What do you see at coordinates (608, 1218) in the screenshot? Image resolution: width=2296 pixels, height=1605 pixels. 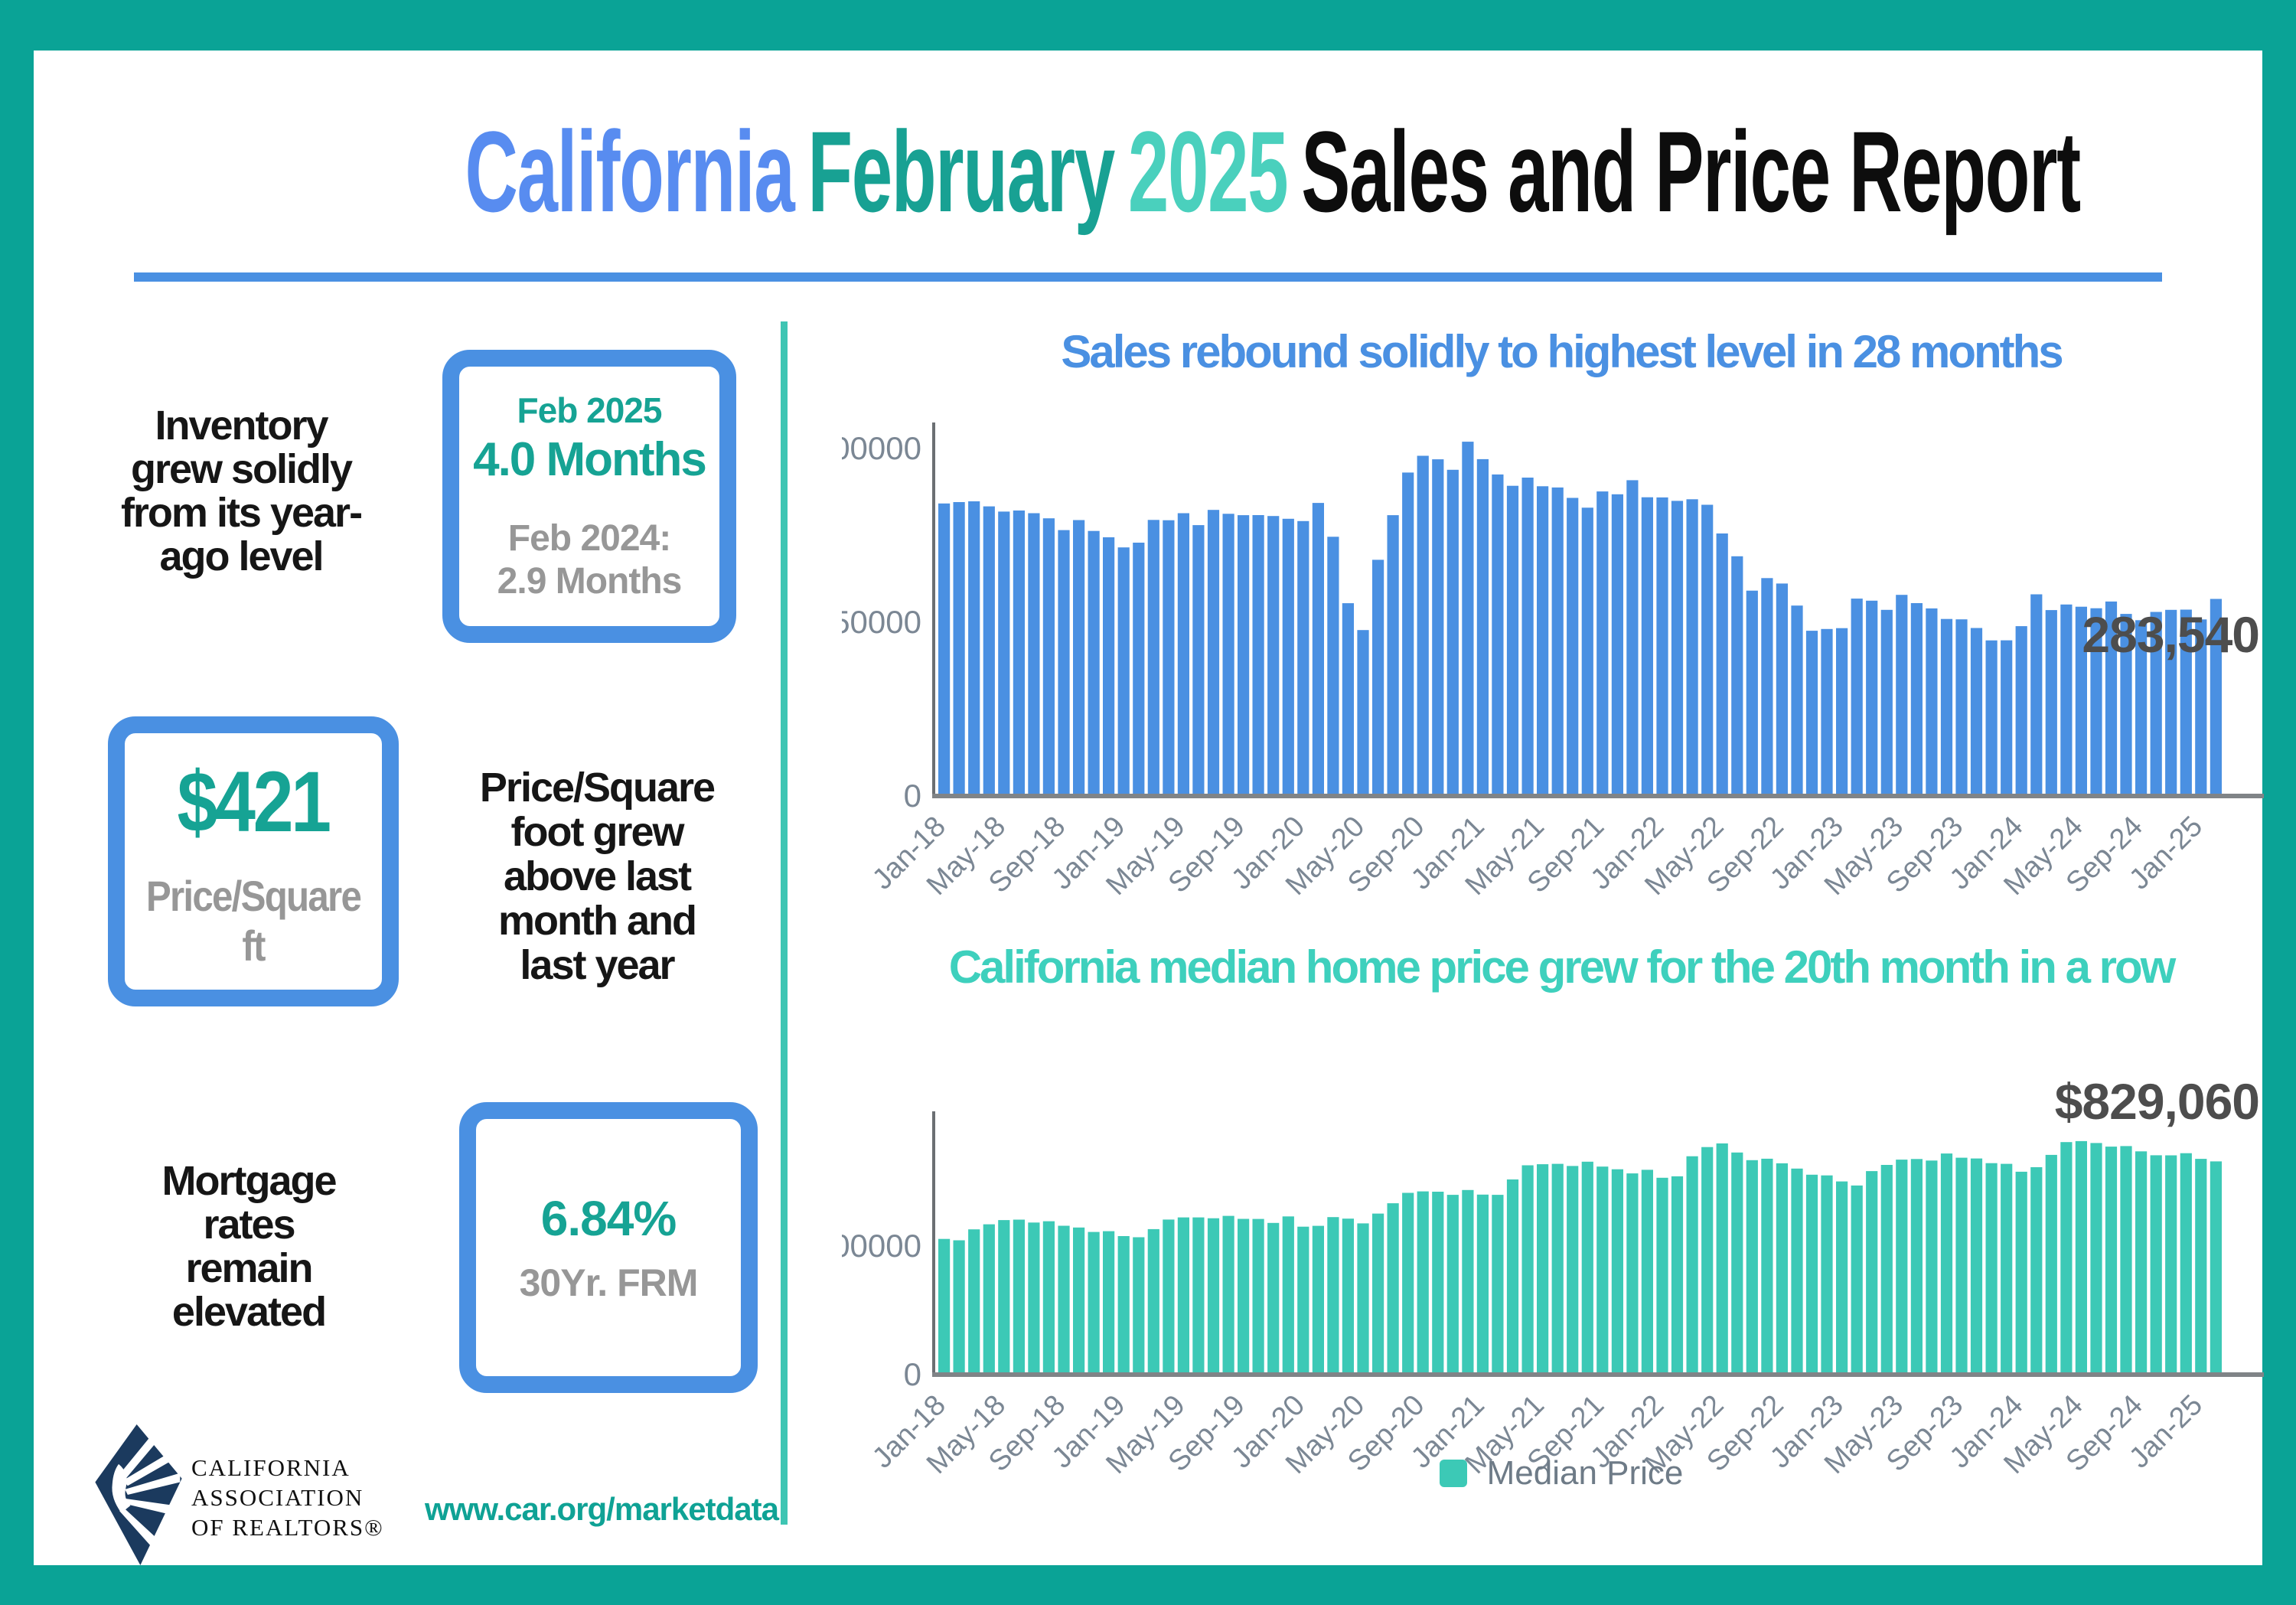 I see `mortgage-rate-value: 6.84%` at bounding box center [608, 1218].